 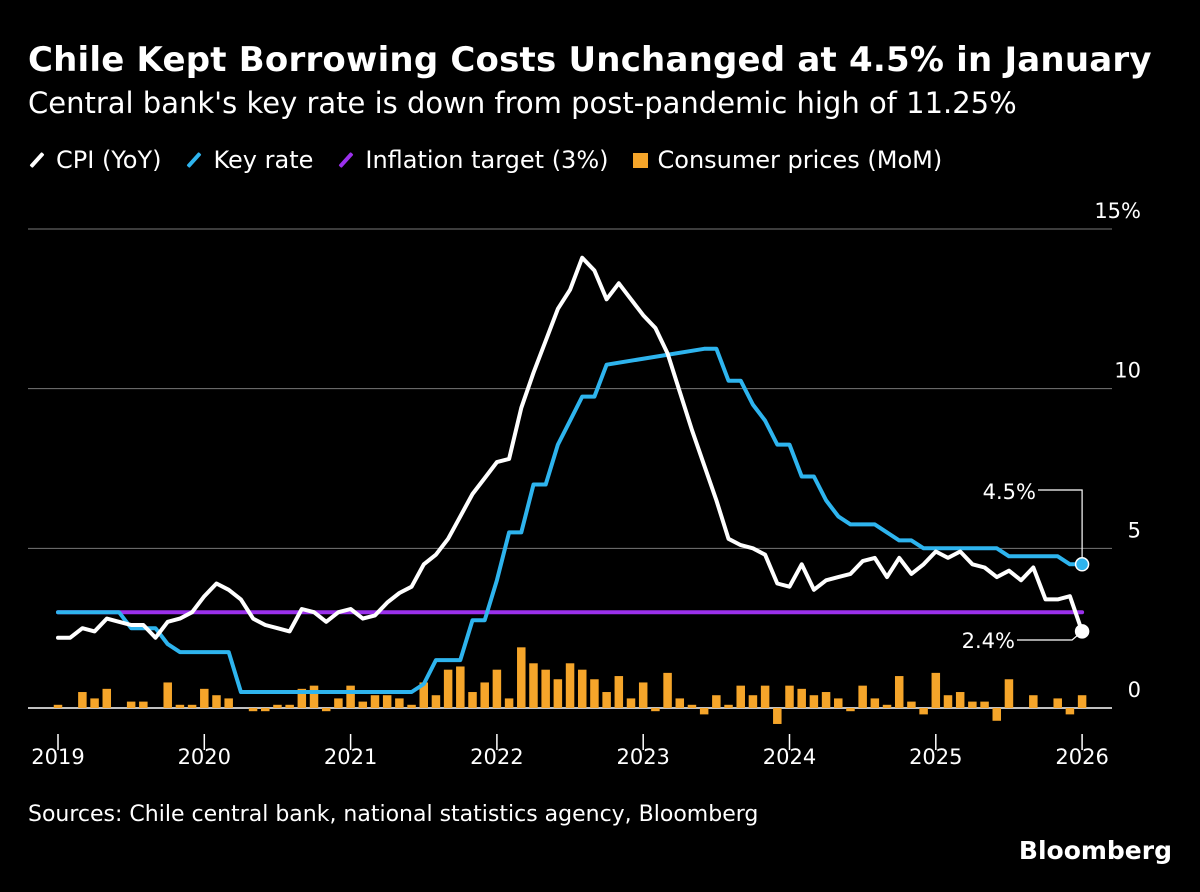 I want to click on legend-item-inflation-target: Inflation target (3%), so click(x=473, y=160).